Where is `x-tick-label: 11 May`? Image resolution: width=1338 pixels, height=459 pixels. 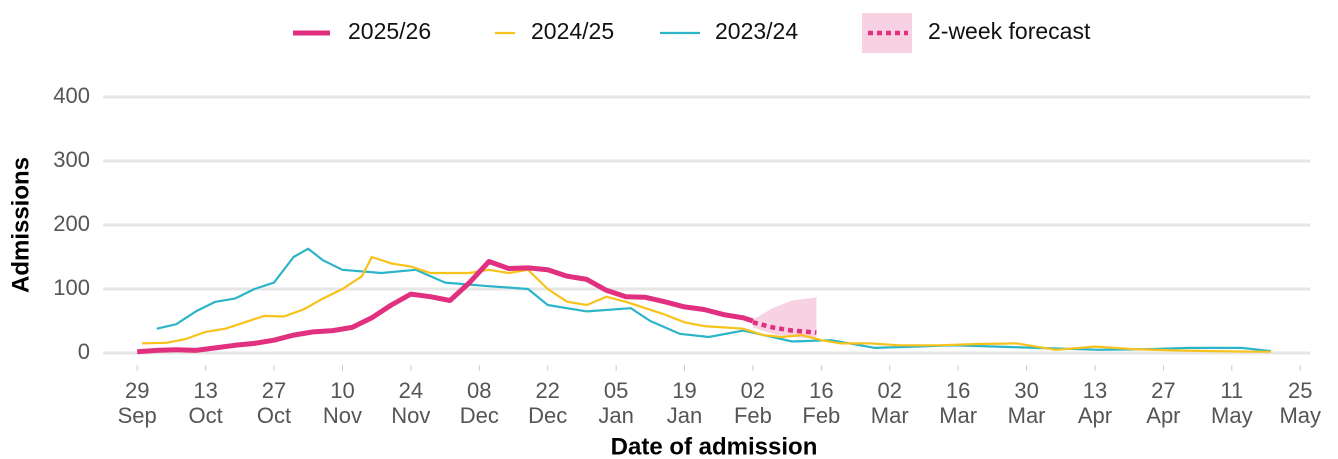 x-tick-label: 11 May is located at coordinates (1232, 403).